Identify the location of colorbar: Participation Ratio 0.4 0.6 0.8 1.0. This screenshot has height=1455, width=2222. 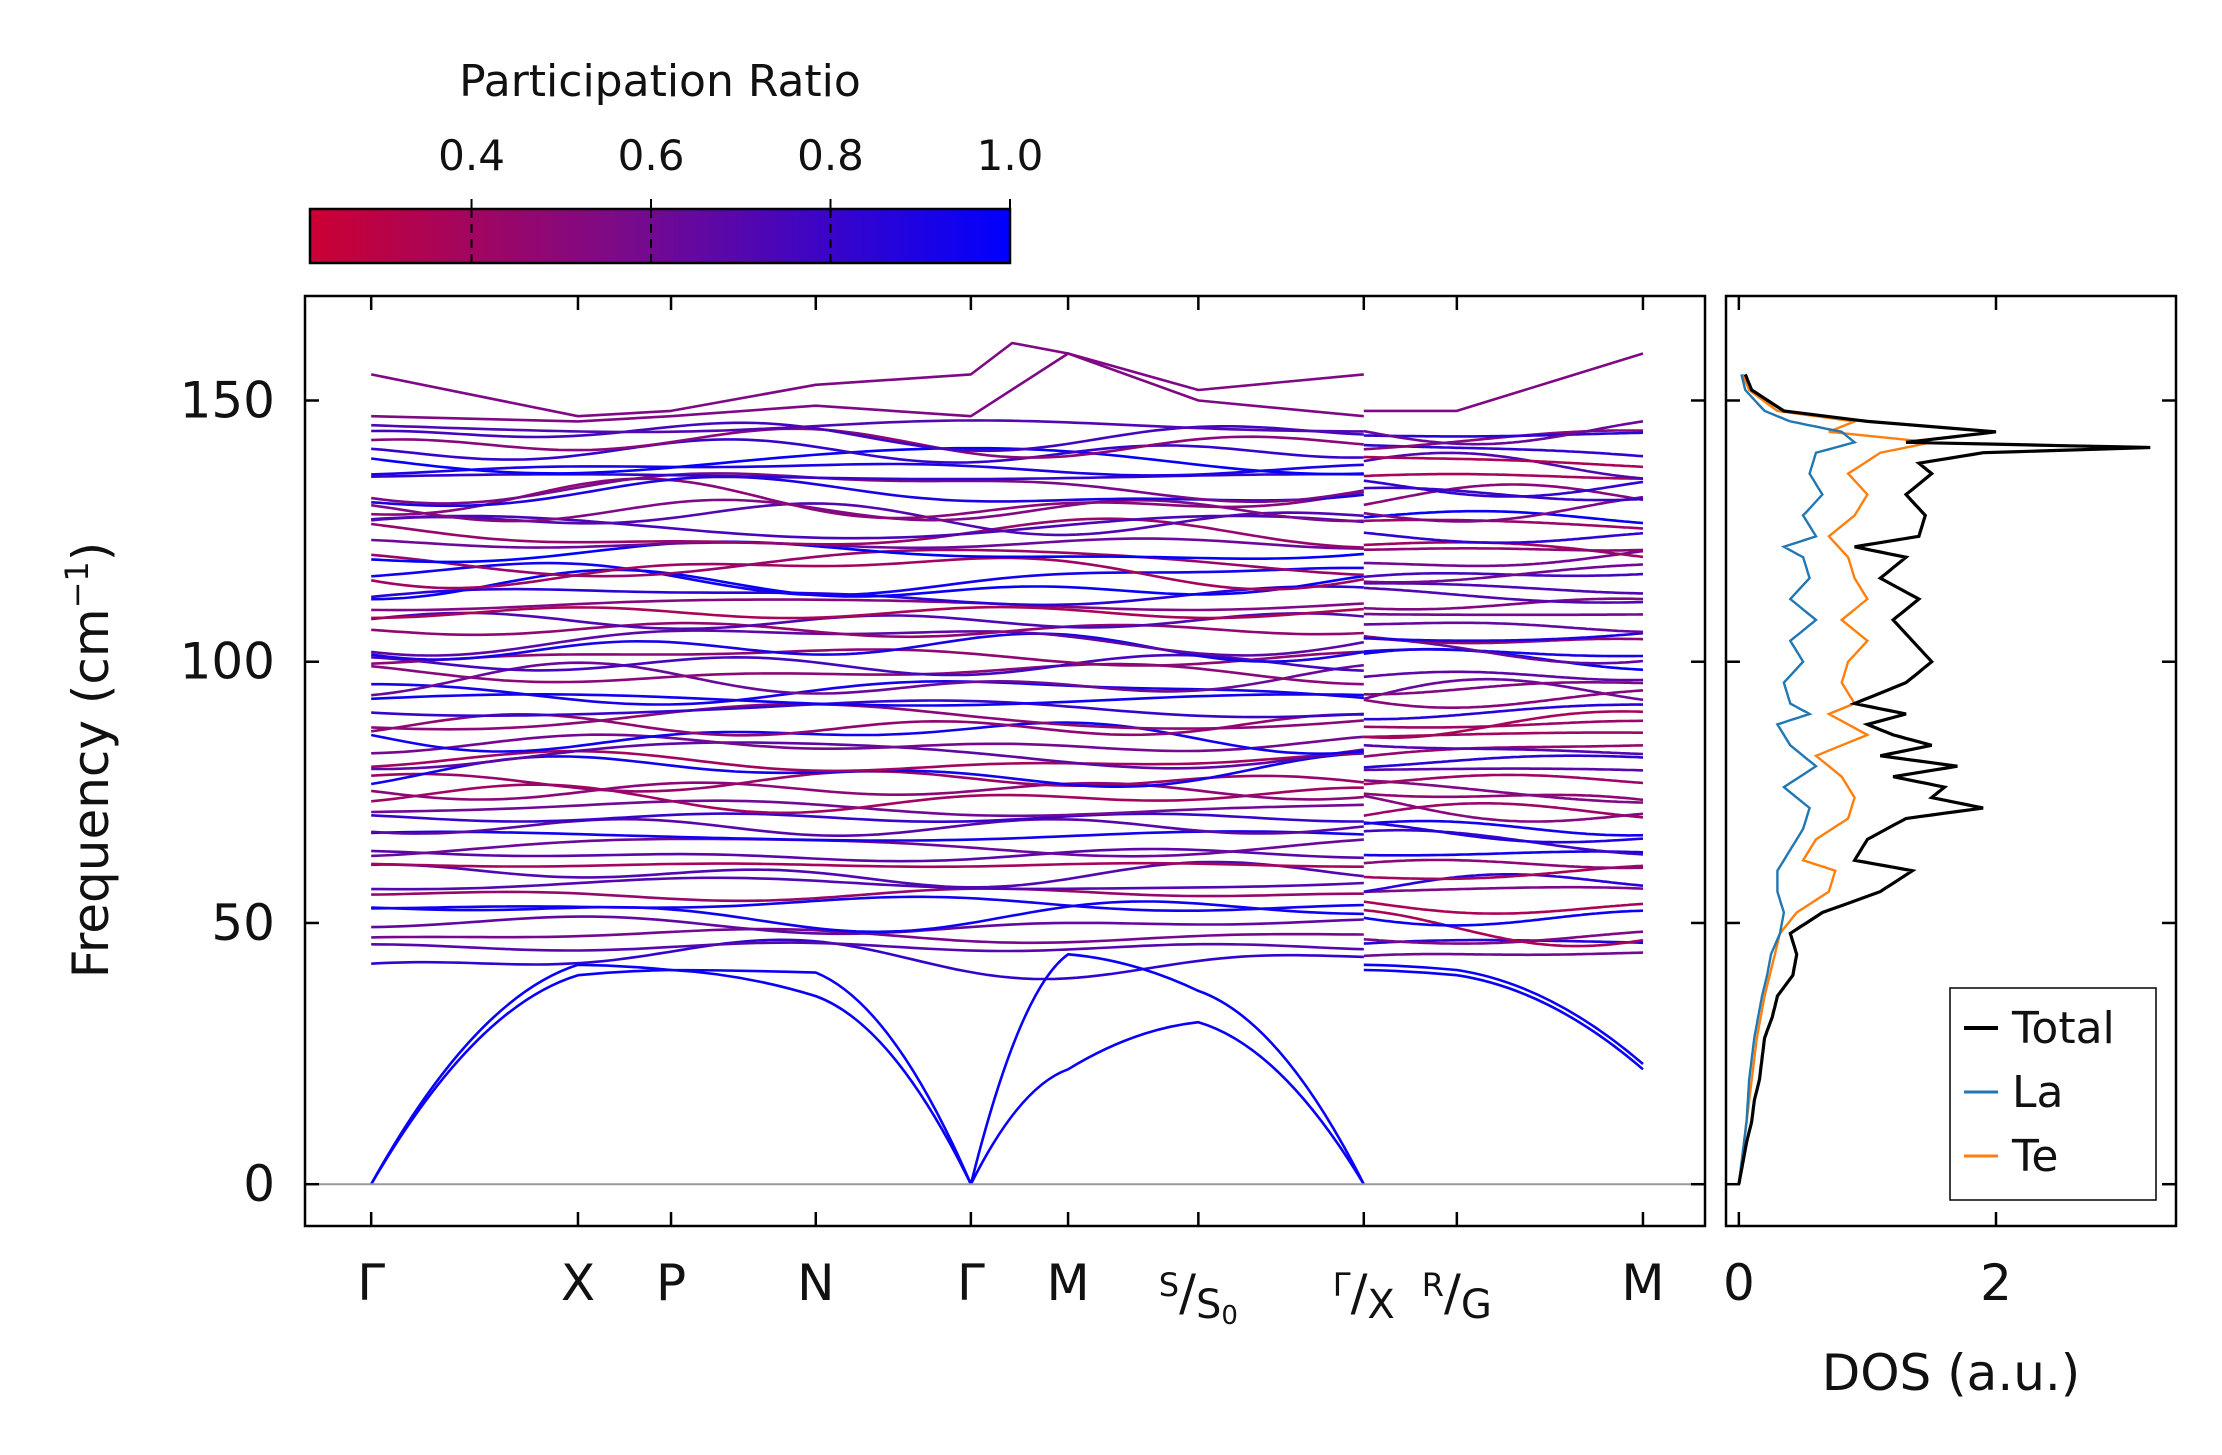
(675, 160).